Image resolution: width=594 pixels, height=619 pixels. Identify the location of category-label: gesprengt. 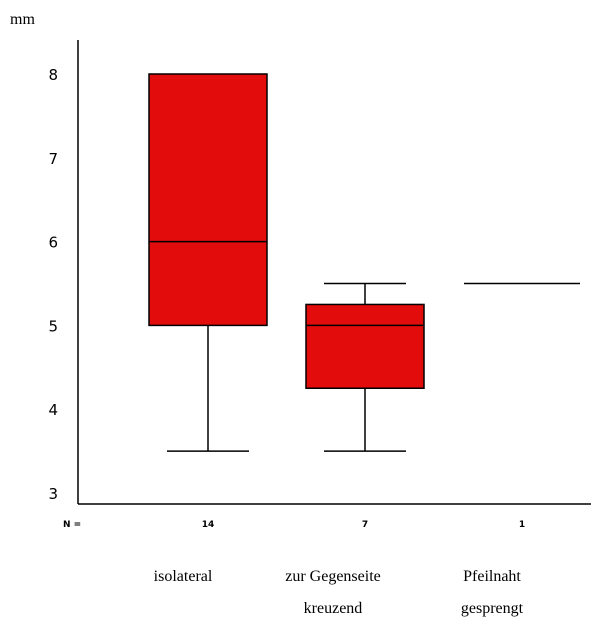
(492, 608).